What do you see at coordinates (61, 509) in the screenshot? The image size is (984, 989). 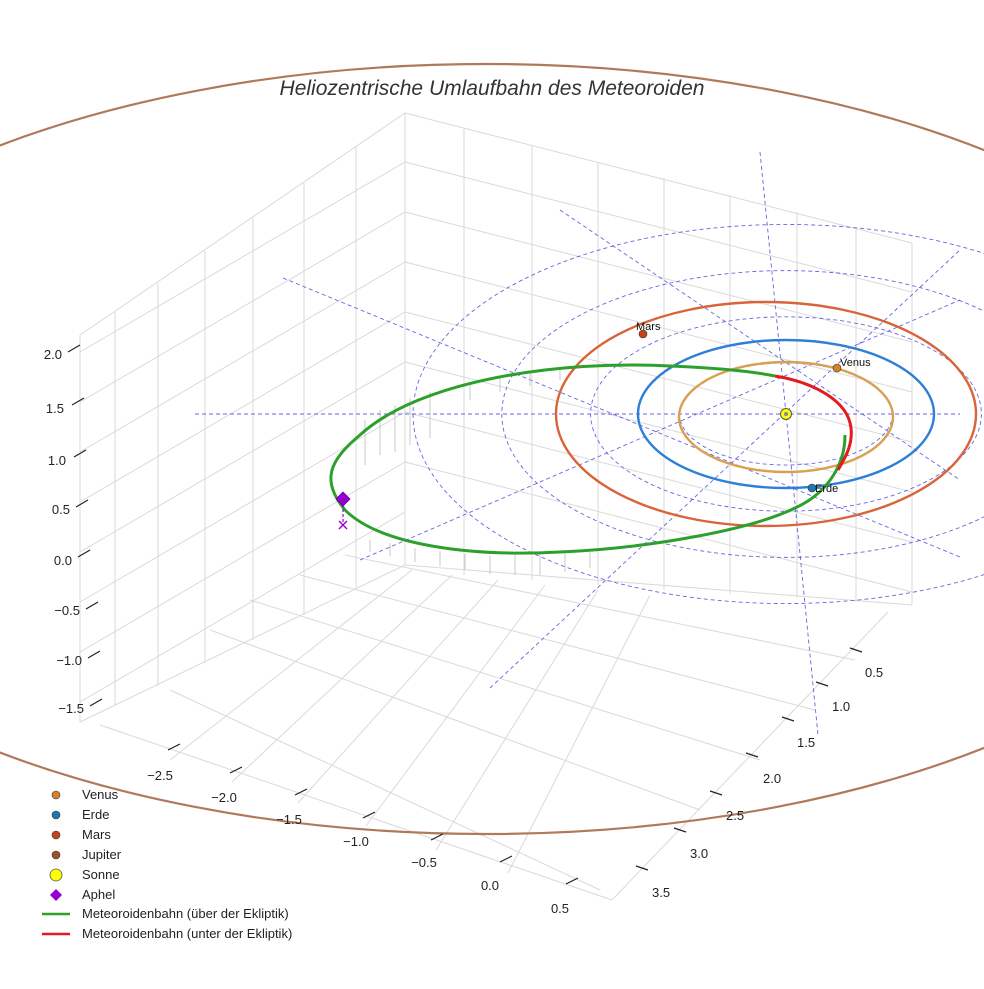 I see `z-tick-label: 0.5` at bounding box center [61, 509].